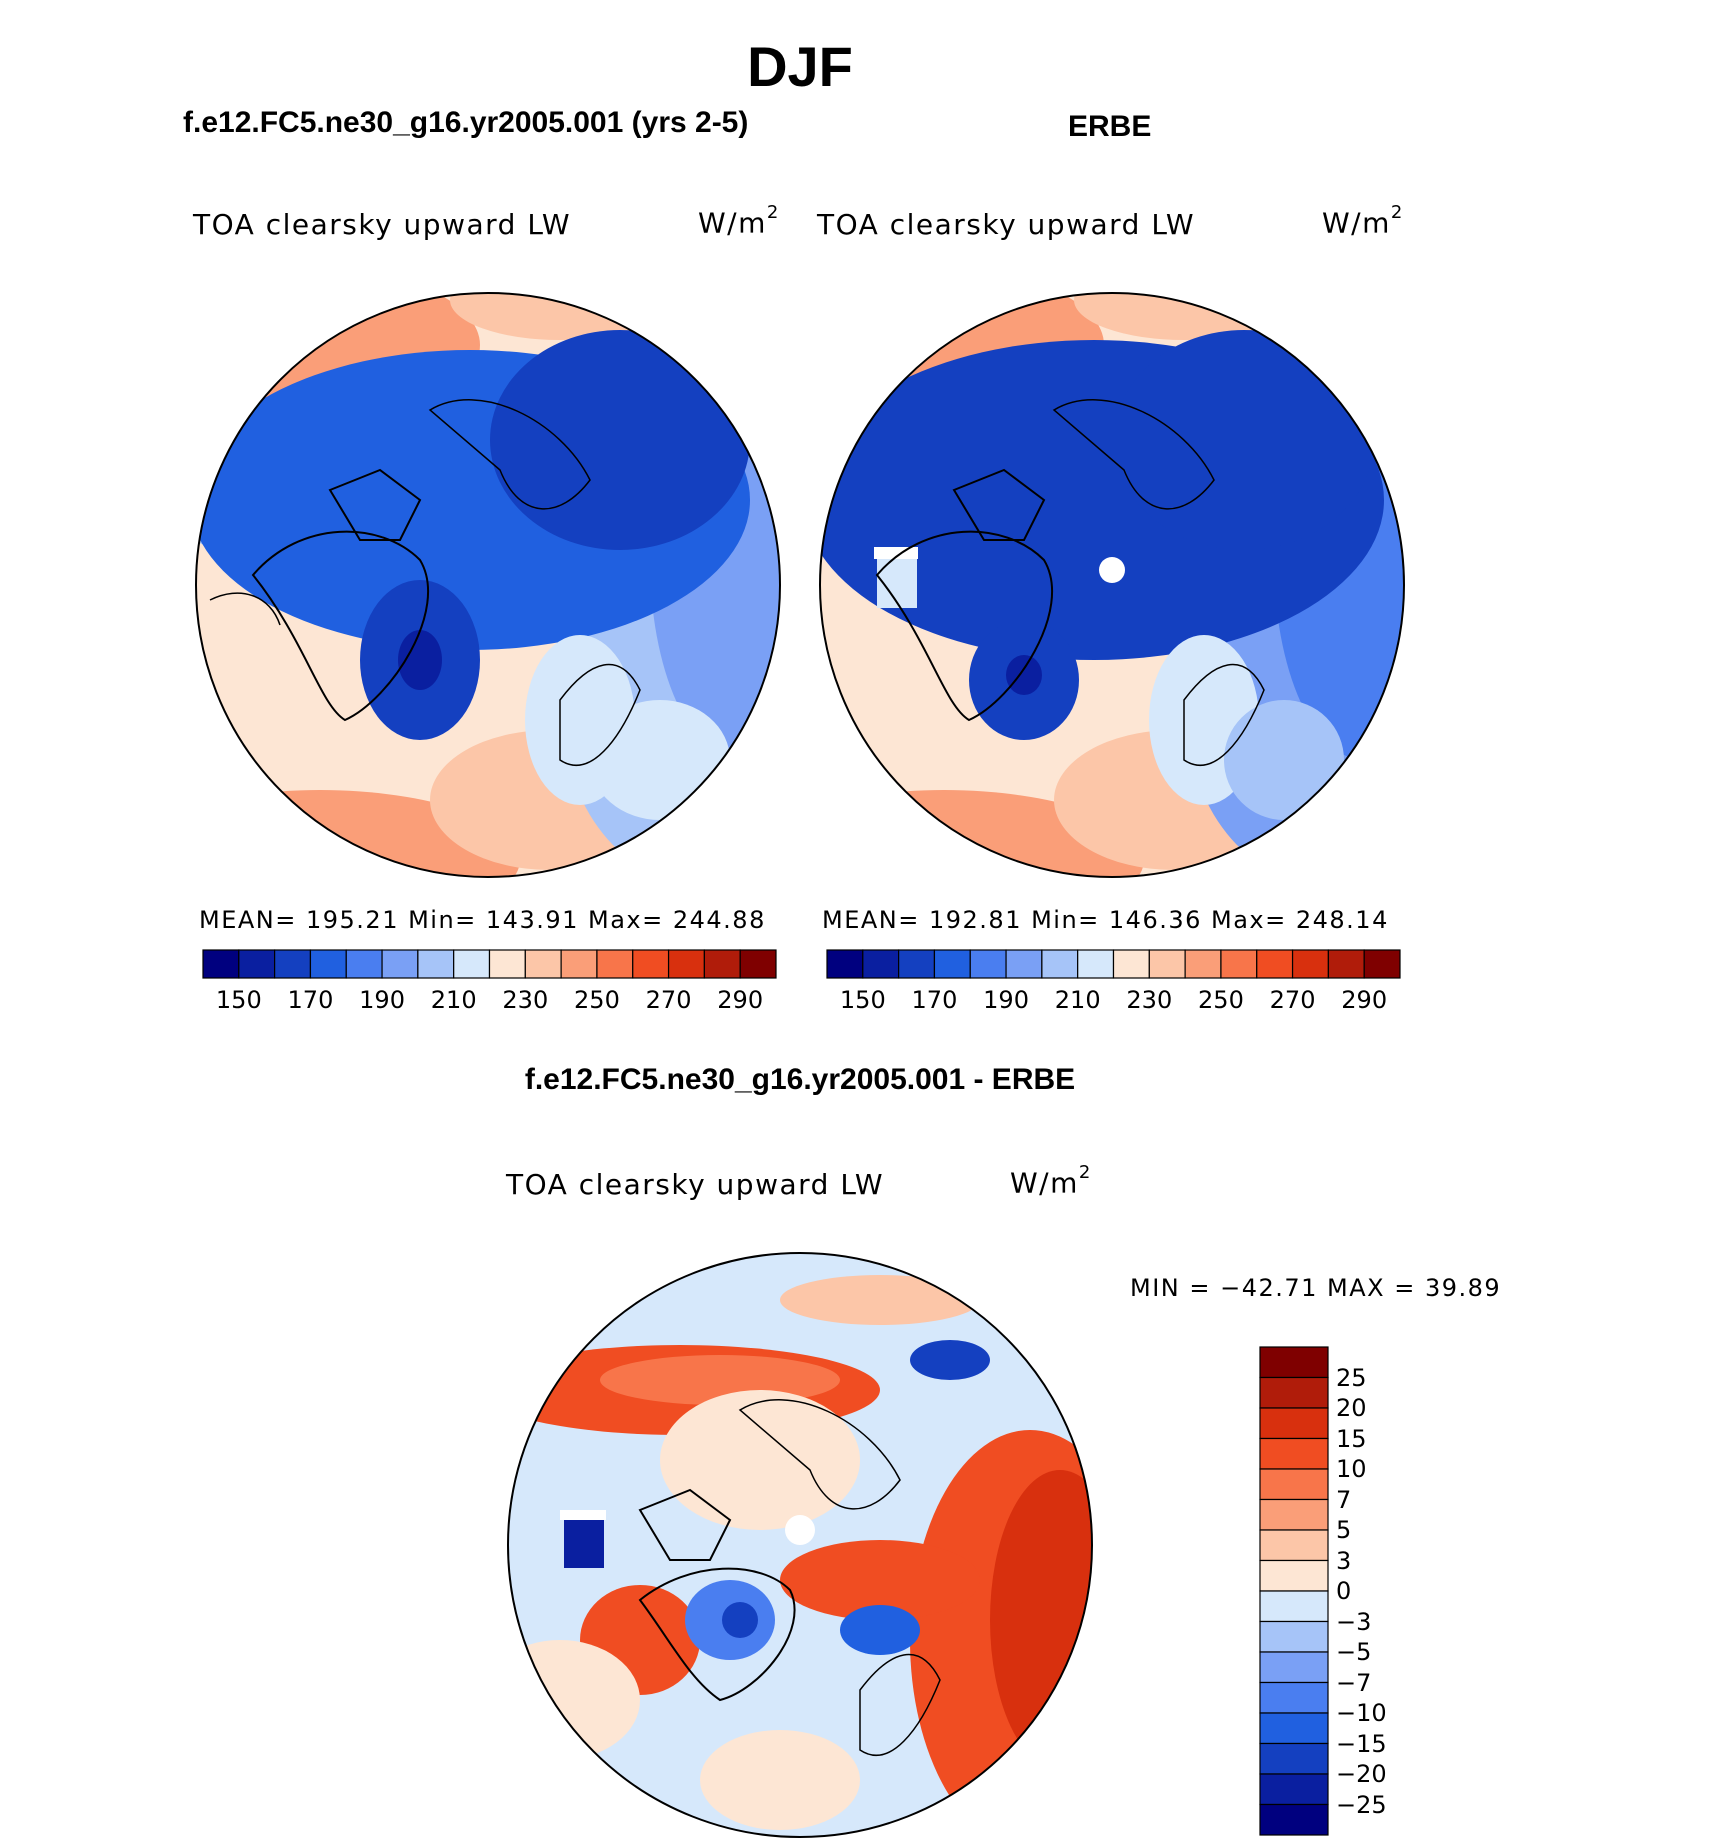 The height and width of the screenshot is (1840, 1710). I want to click on panel-right-polar-map, so click(1112, 585).